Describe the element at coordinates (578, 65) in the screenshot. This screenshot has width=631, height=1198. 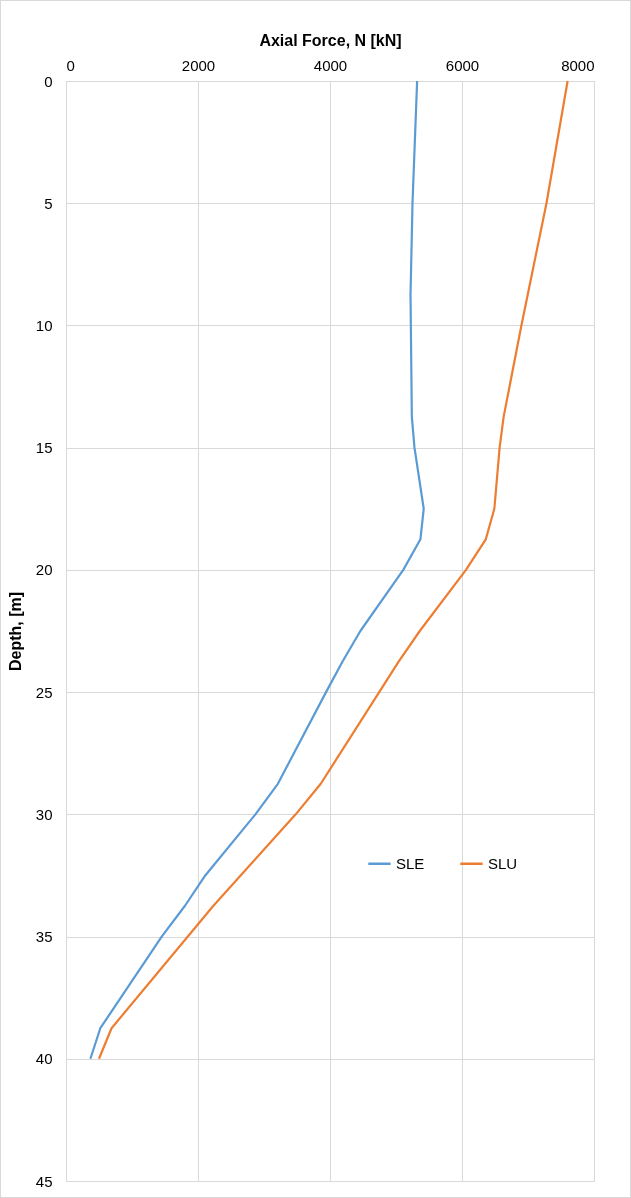
I see `x-tick-label: 8000` at that location.